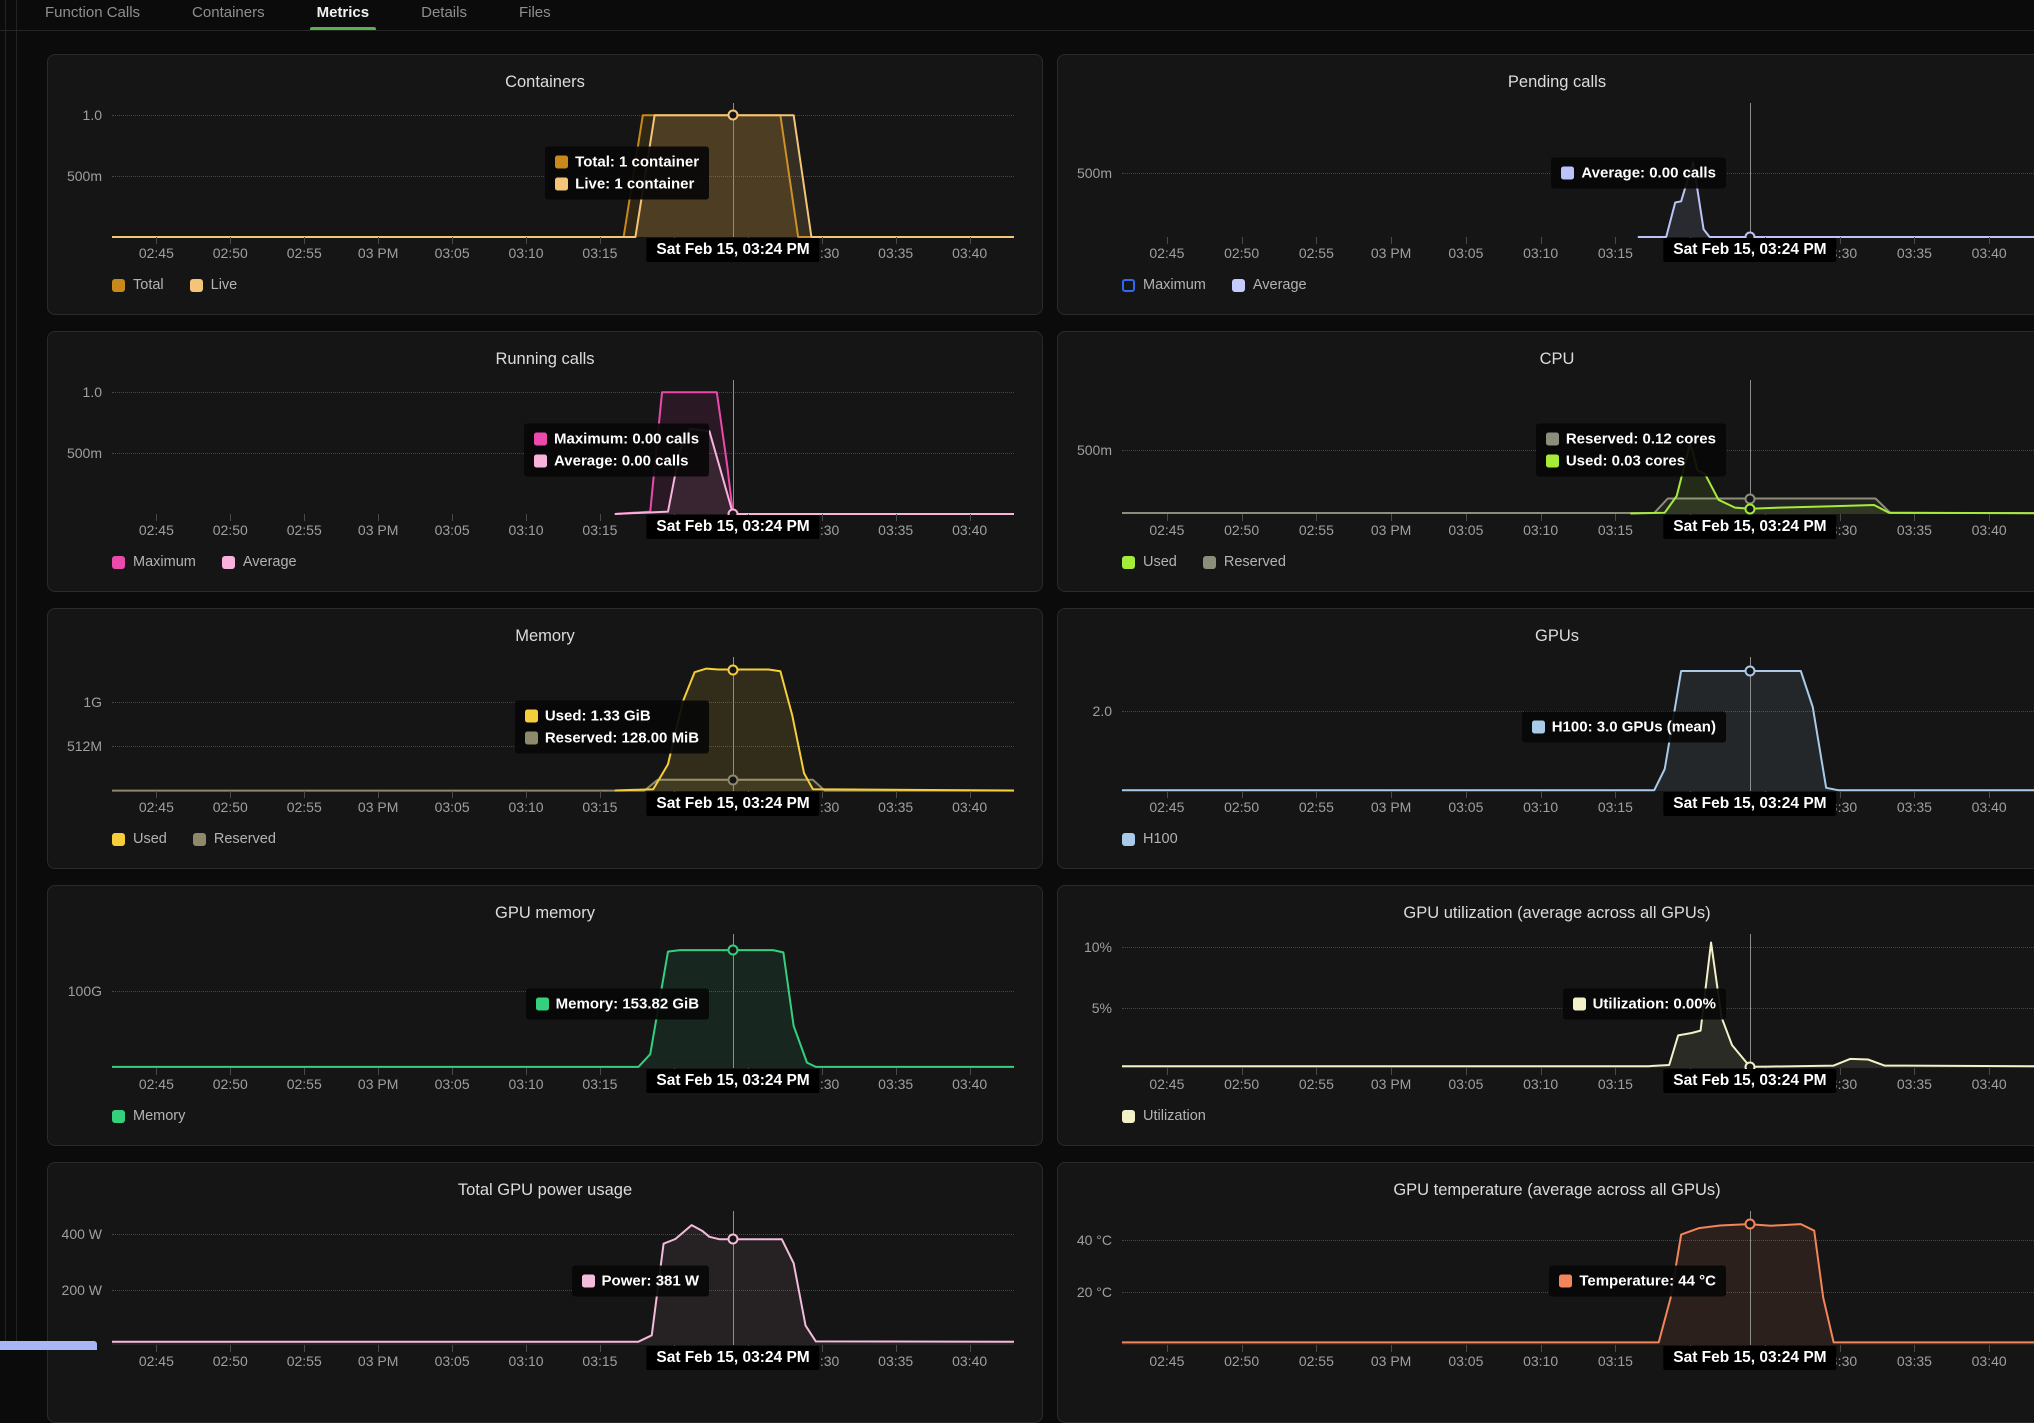 The width and height of the screenshot is (2034, 1423). I want to click on y-gridline: 40 °C, so click(1555, 1240).